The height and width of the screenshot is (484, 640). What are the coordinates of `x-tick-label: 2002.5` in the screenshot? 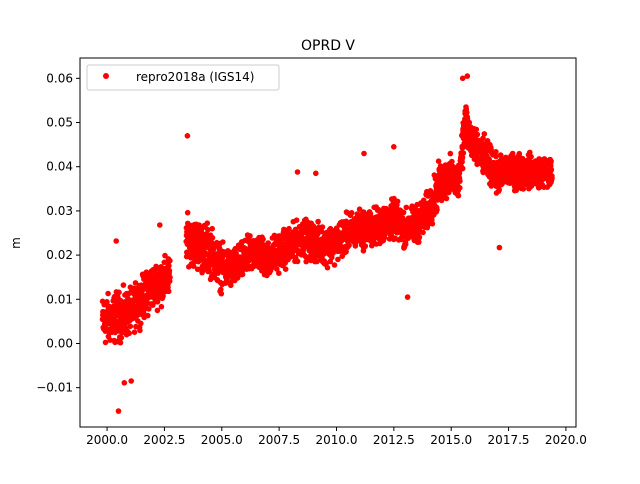 It's located at (164, 440).